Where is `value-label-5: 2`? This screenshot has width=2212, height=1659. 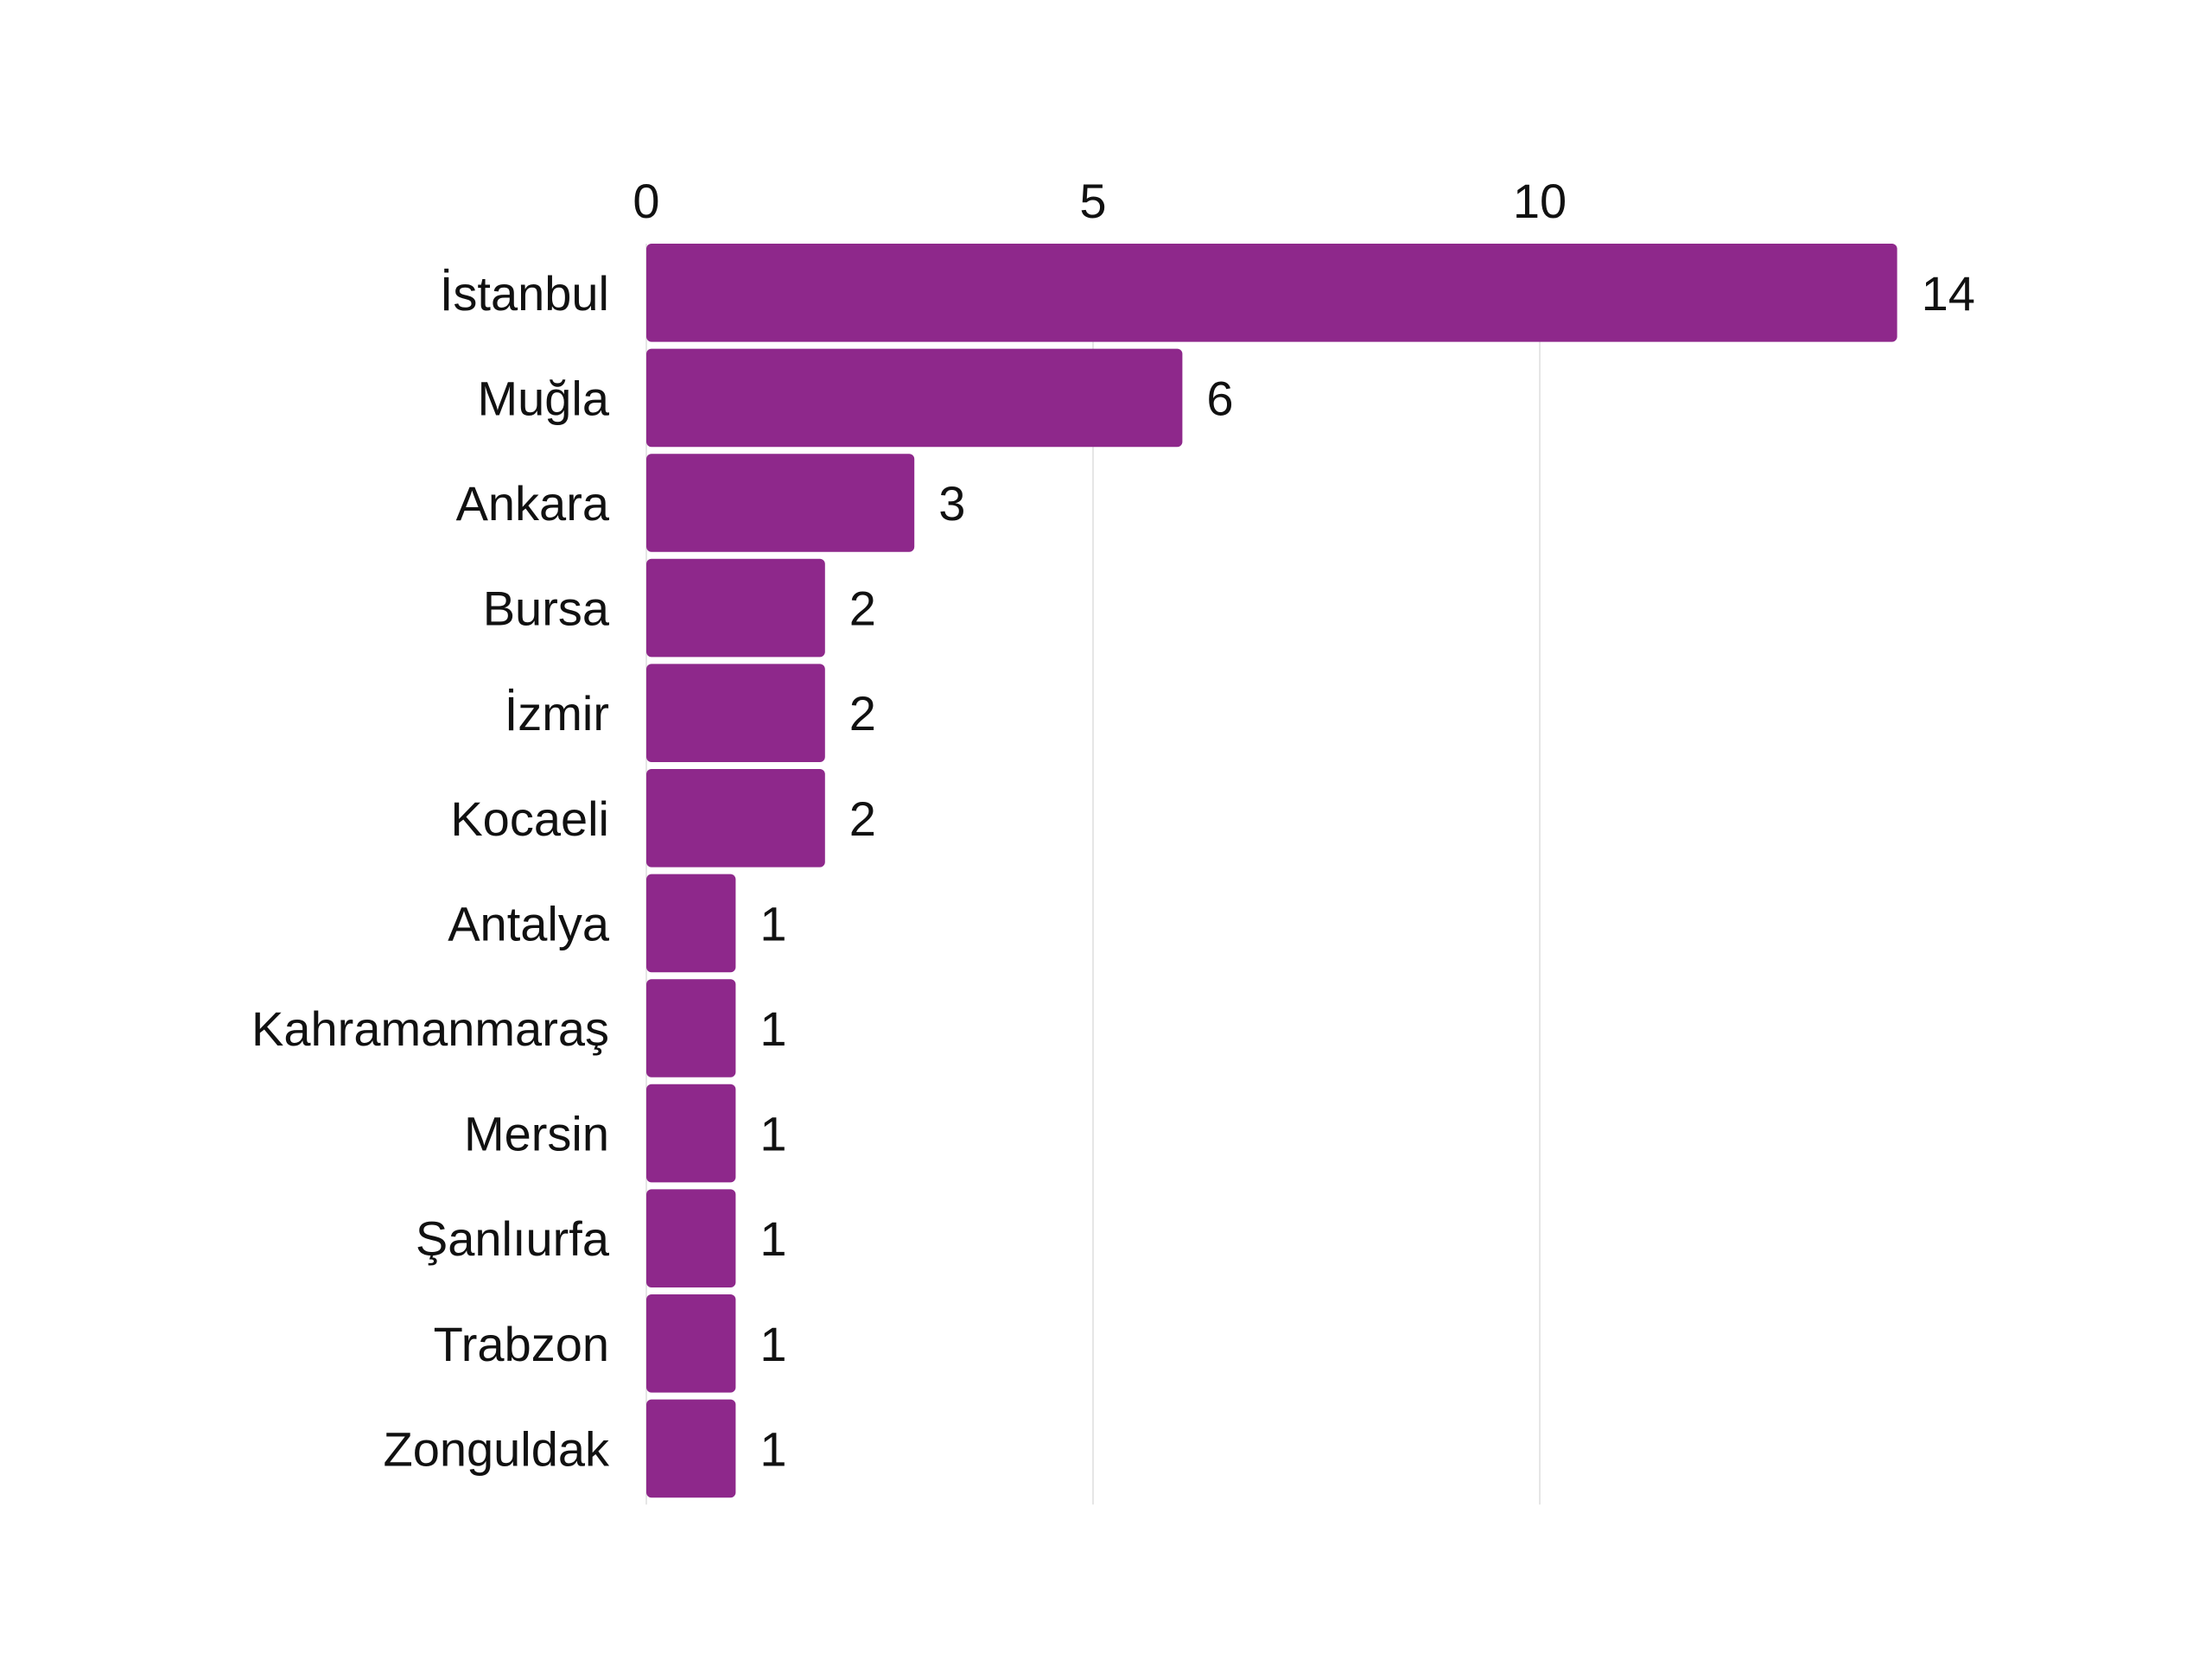 value-label-5: 2 is located at coordinates (862, 713).